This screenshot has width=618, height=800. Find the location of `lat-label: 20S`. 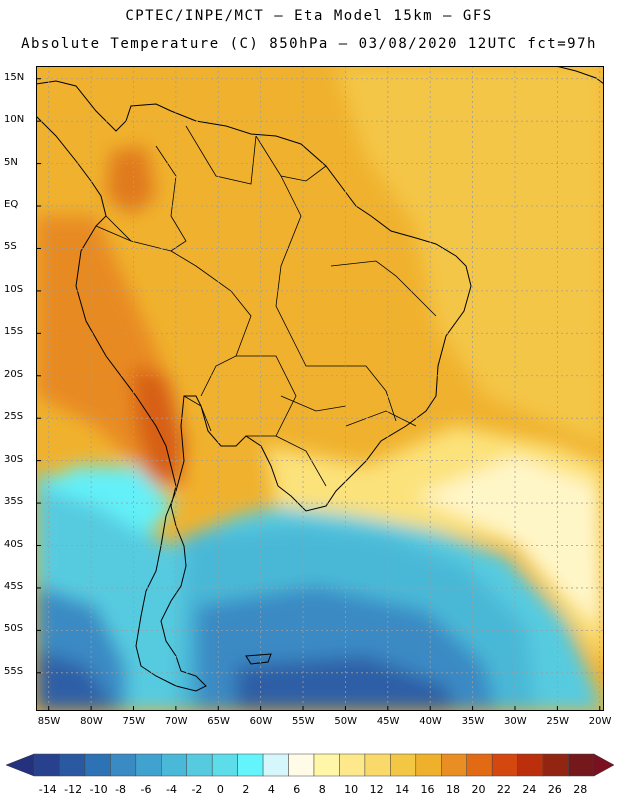

lat-label: 20S is located at coordinates (14, 374).